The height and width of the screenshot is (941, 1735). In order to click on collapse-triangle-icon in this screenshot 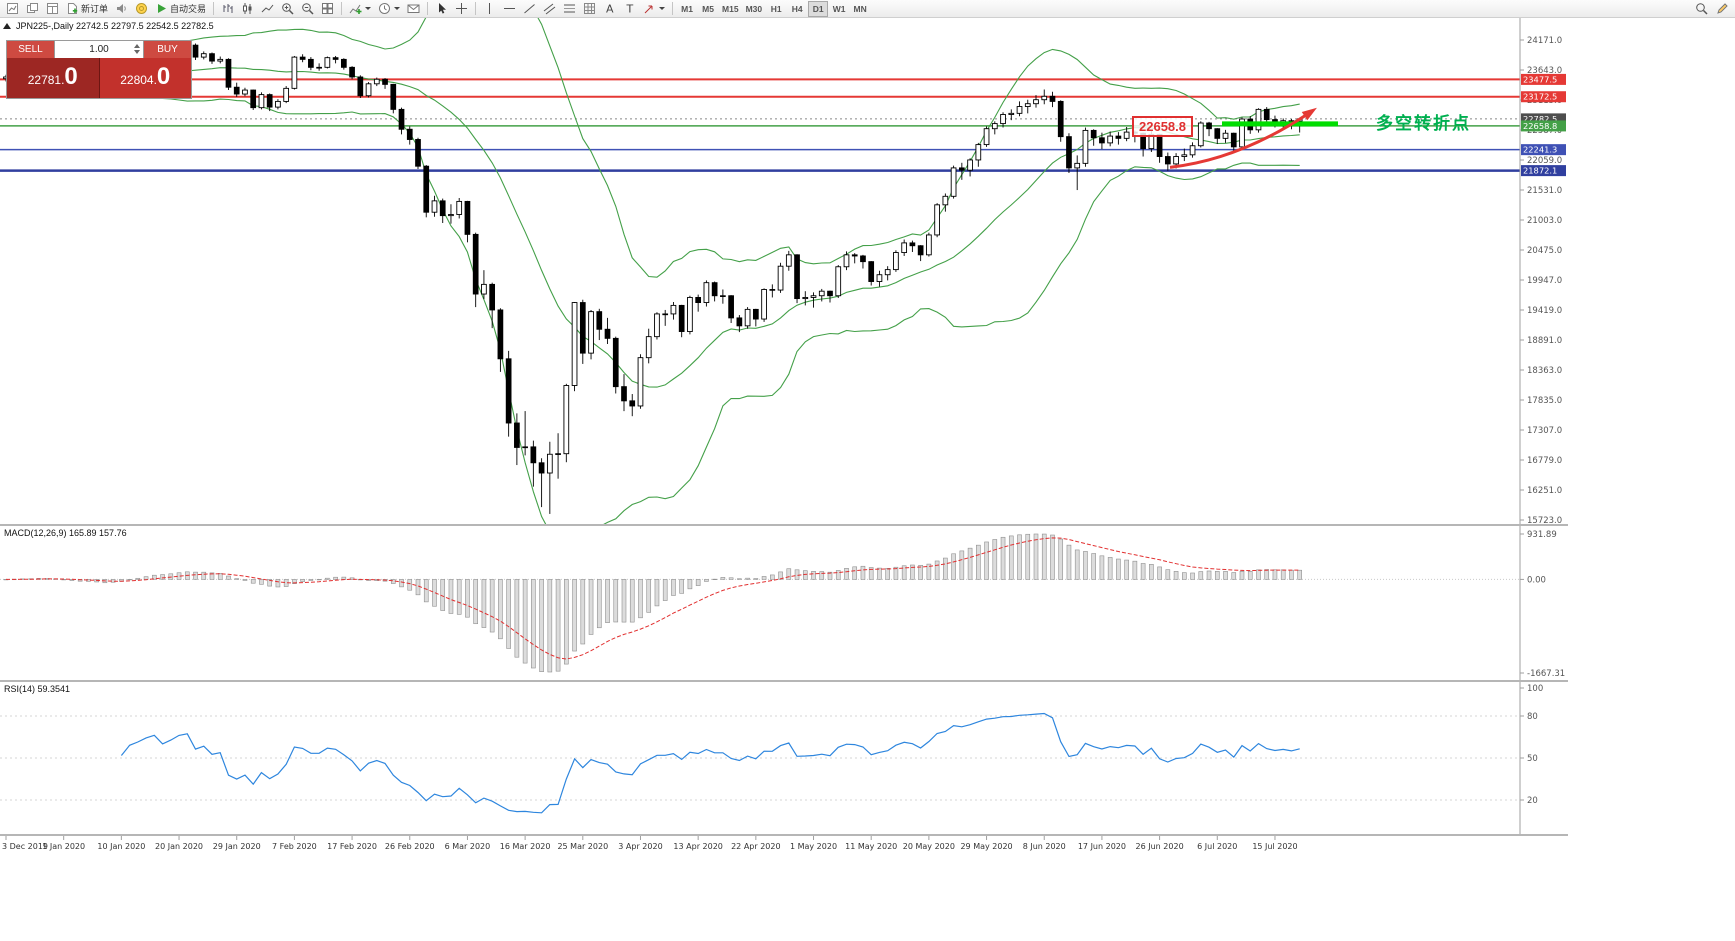, I will do `click(7, 26)`.